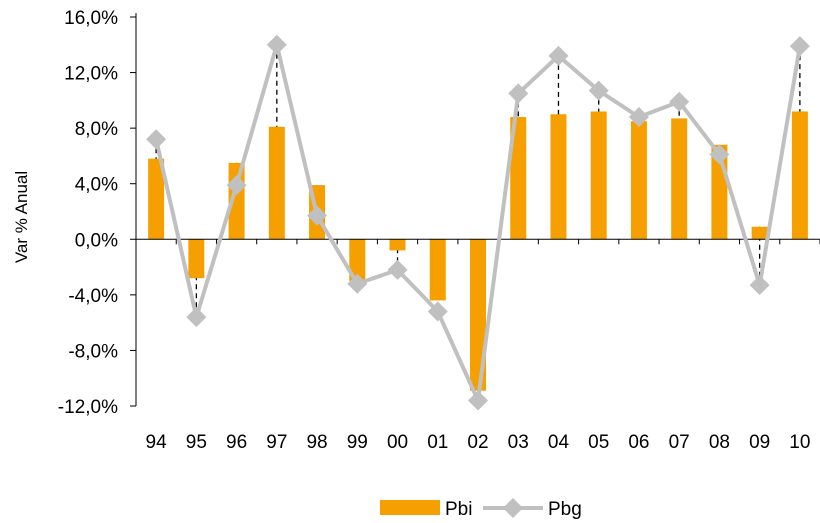  Describe the element at coordinates (91, 74) in the screenshot. I see `y-tick-label: 12,0%` at that location.